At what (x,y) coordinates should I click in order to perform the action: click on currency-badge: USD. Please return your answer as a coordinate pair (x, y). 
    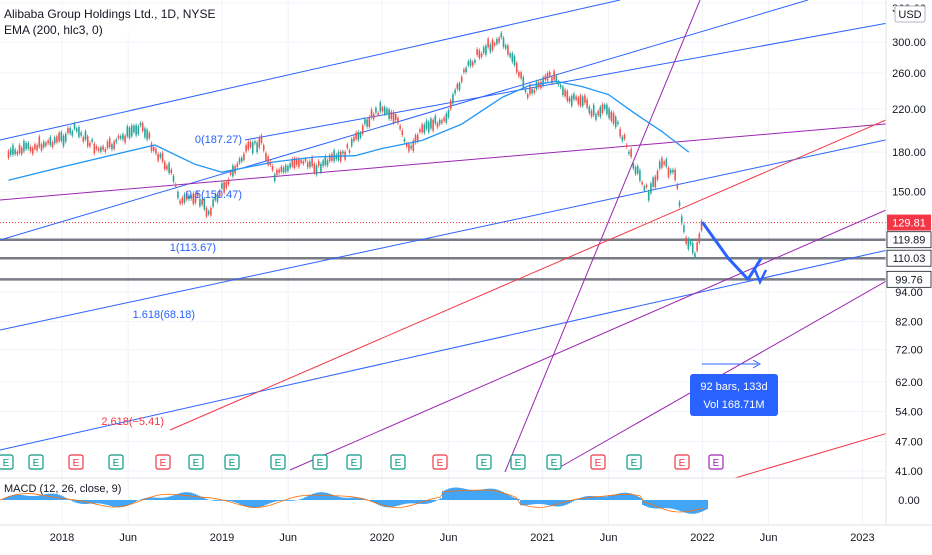
    Looking at the image, I should click on (910, 14).